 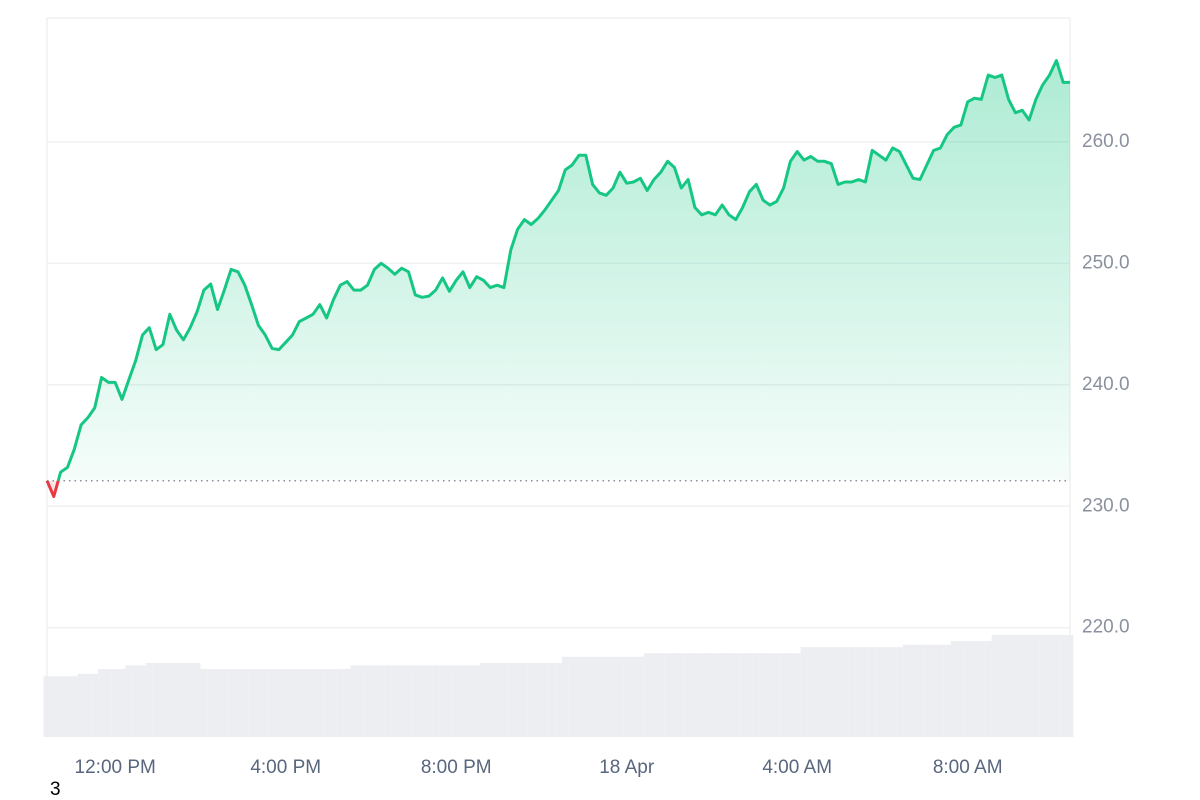 What do you see at coordinates (456, 767) in the screenshot?
I see `x-tick-label: 8:00 PM` at bounding box center [456, 767].